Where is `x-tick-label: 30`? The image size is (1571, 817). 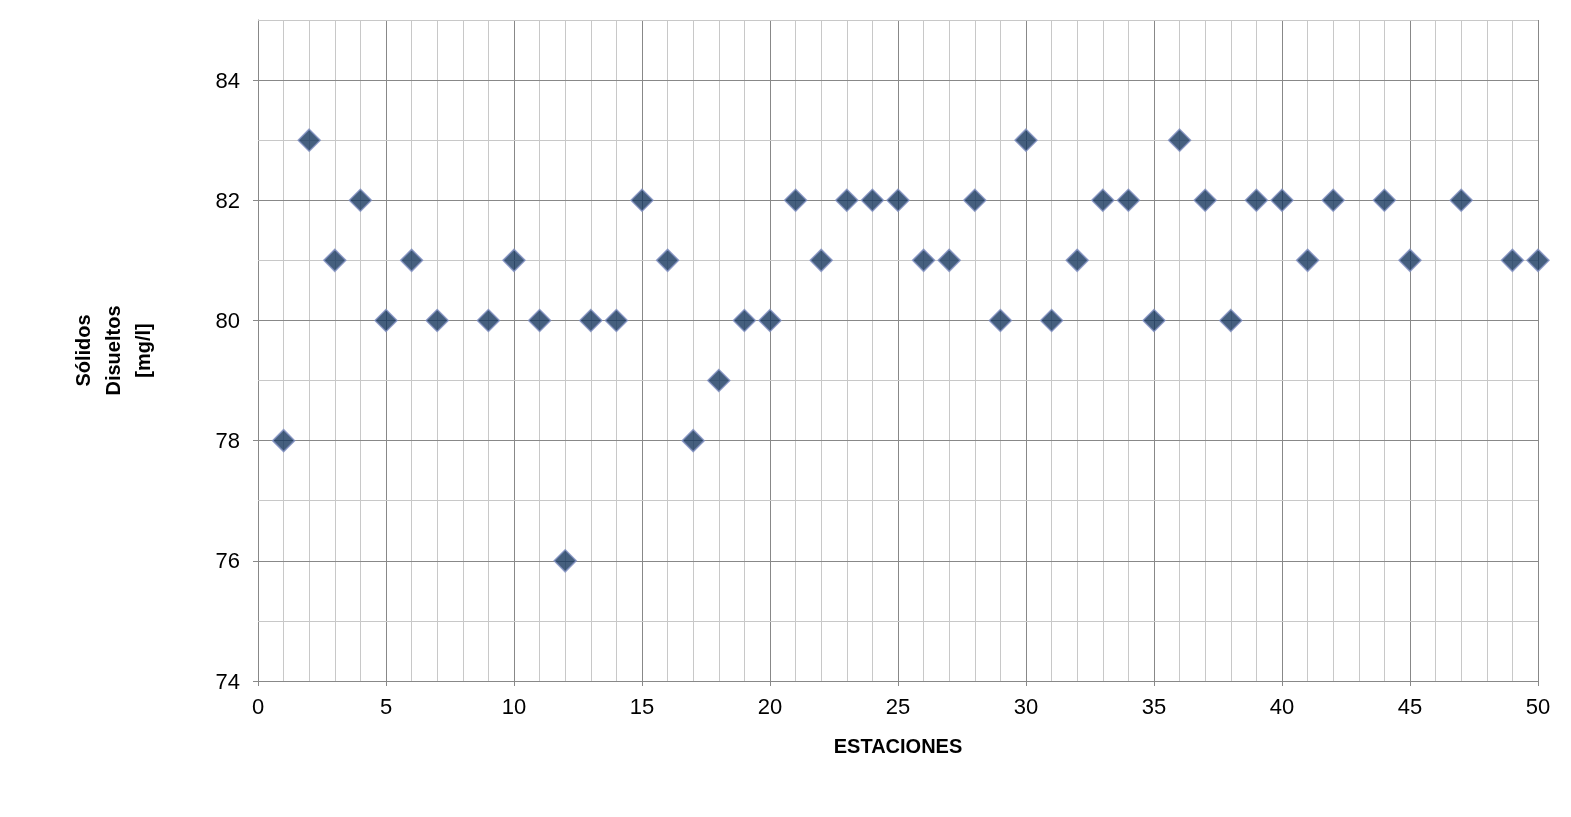
x-tick-label: 30 is located at coordinates (1026, 706).